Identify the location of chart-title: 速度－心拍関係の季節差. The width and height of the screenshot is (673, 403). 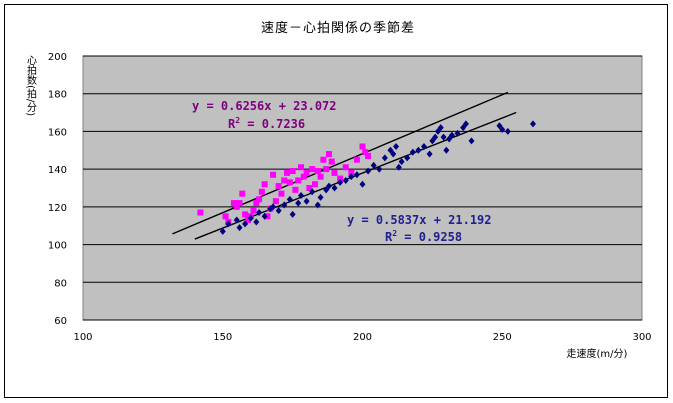
(338, 28).